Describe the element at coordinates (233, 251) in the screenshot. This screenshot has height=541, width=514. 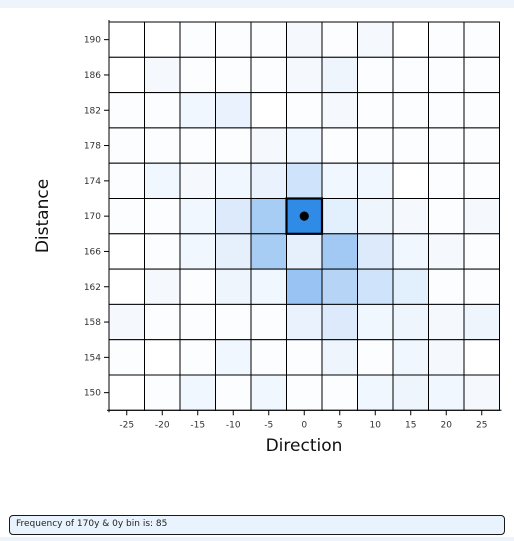
I see `heatmap-cell-166--10` at that location.